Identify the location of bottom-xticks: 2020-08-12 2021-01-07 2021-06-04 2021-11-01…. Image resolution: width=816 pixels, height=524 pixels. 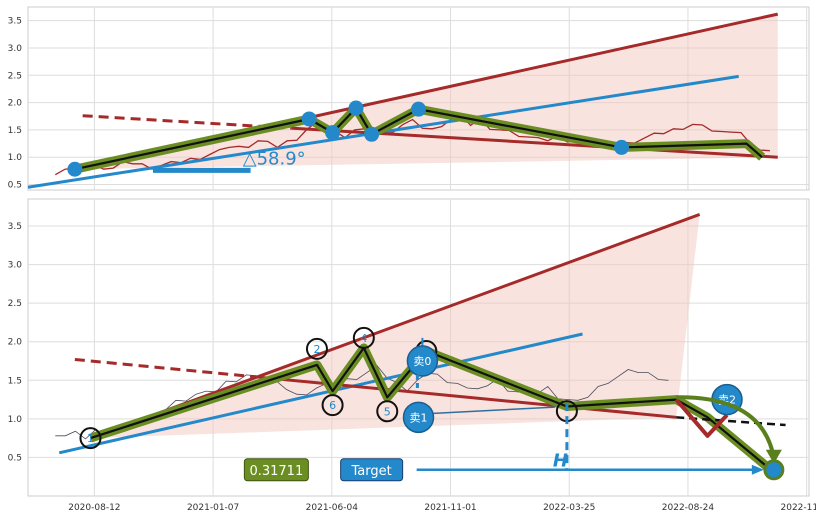
(442, 508).